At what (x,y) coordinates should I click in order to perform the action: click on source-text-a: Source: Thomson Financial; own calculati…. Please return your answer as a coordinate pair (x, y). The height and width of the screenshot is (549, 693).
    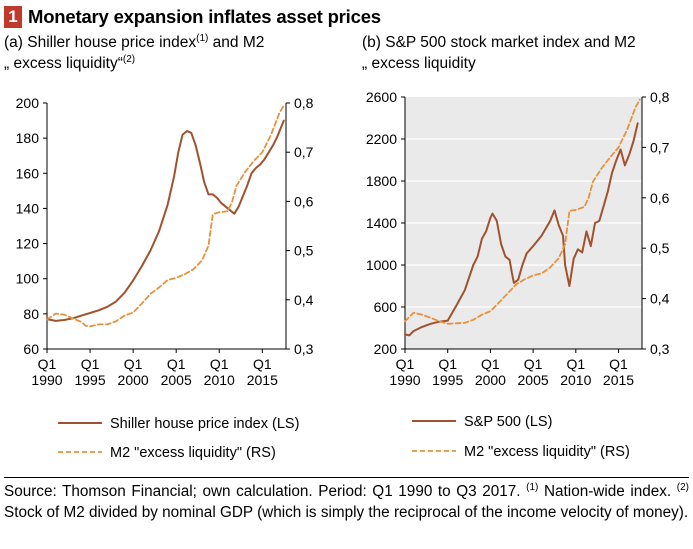
    Looking at the image, I should click on (265, 491).